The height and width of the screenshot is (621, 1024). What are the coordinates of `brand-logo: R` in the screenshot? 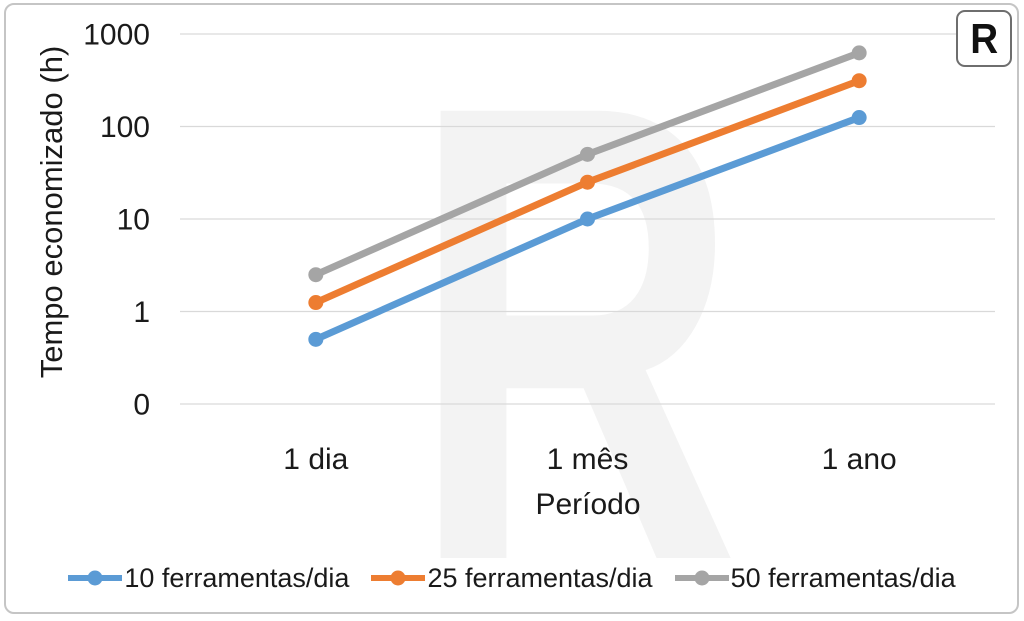 It's located at (984, 38).